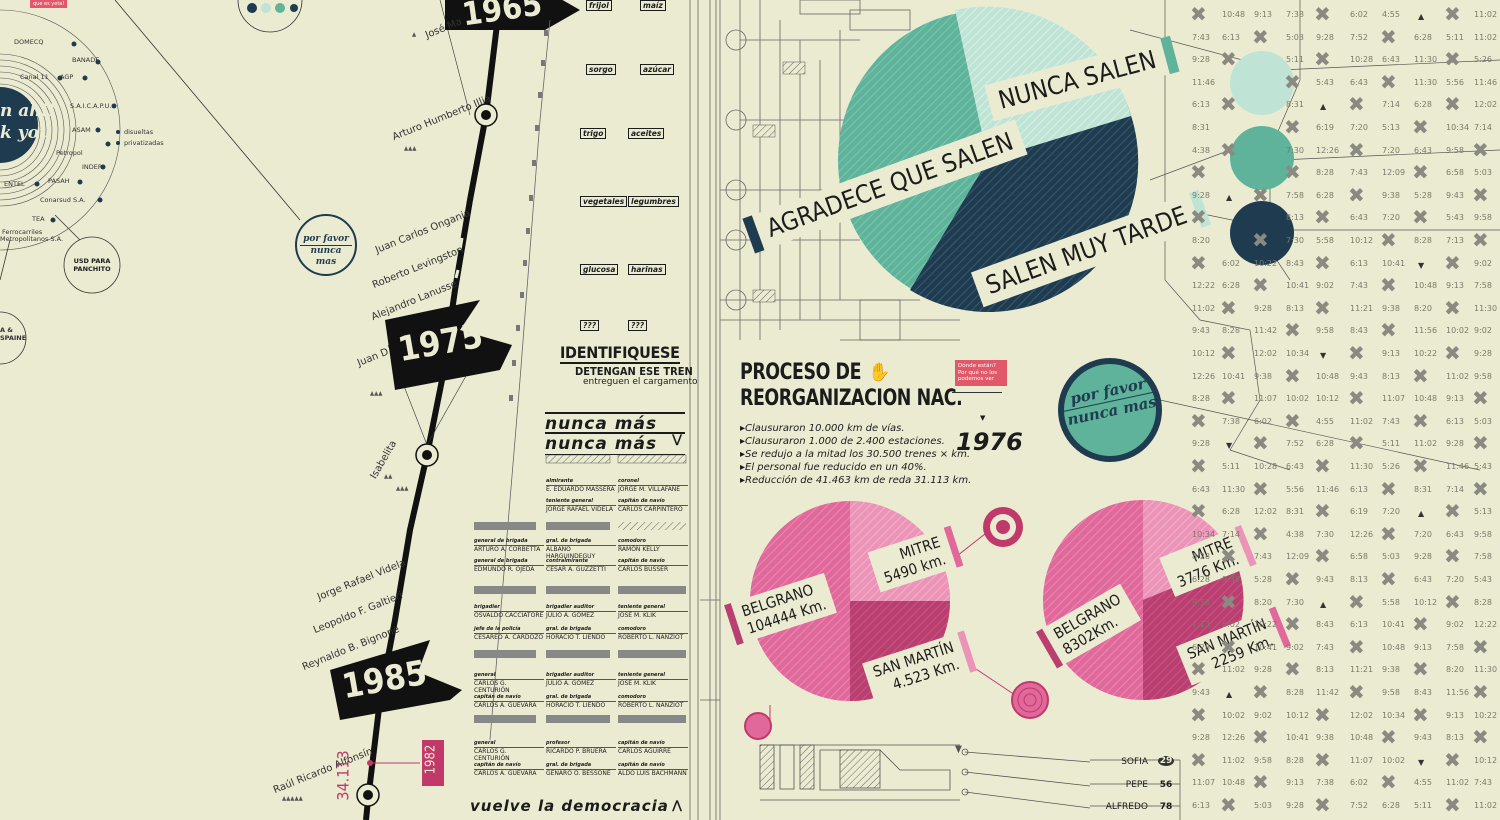  What do you see at coordinates (1325, 625) in the screenshot?
I see `schedule-time: 8:43` at bounding box center [1325, 625].